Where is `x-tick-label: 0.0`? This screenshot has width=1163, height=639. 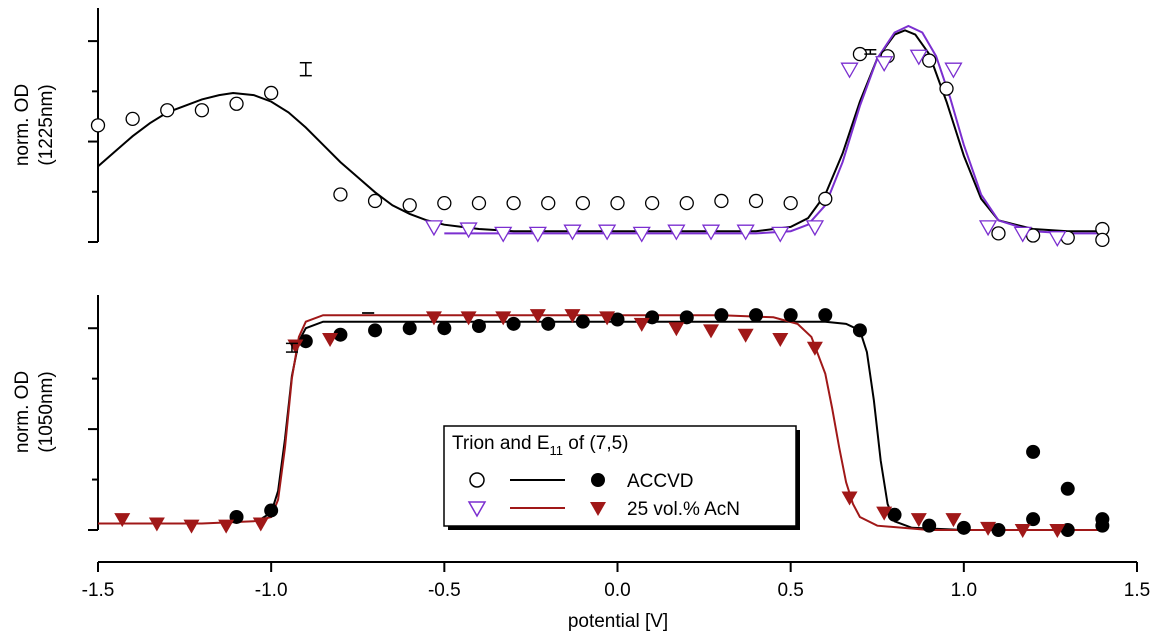 x-tick-label: 0.0 is located at coordinates (617, 590).